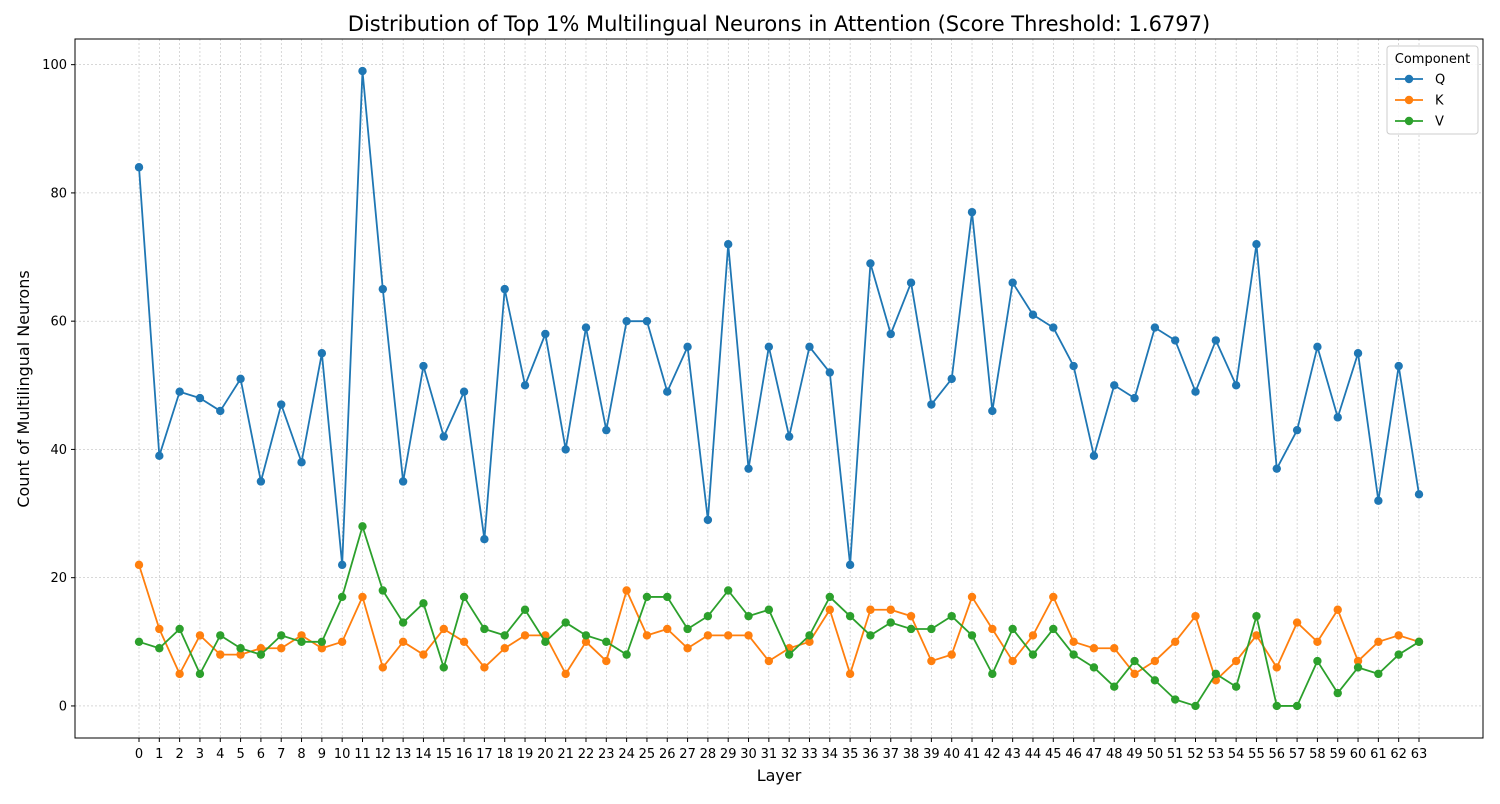  What do you see at coordinates (58, 193) in the screenshot?
I see `y-tick-label: 80` at bounding box center [58, 193].